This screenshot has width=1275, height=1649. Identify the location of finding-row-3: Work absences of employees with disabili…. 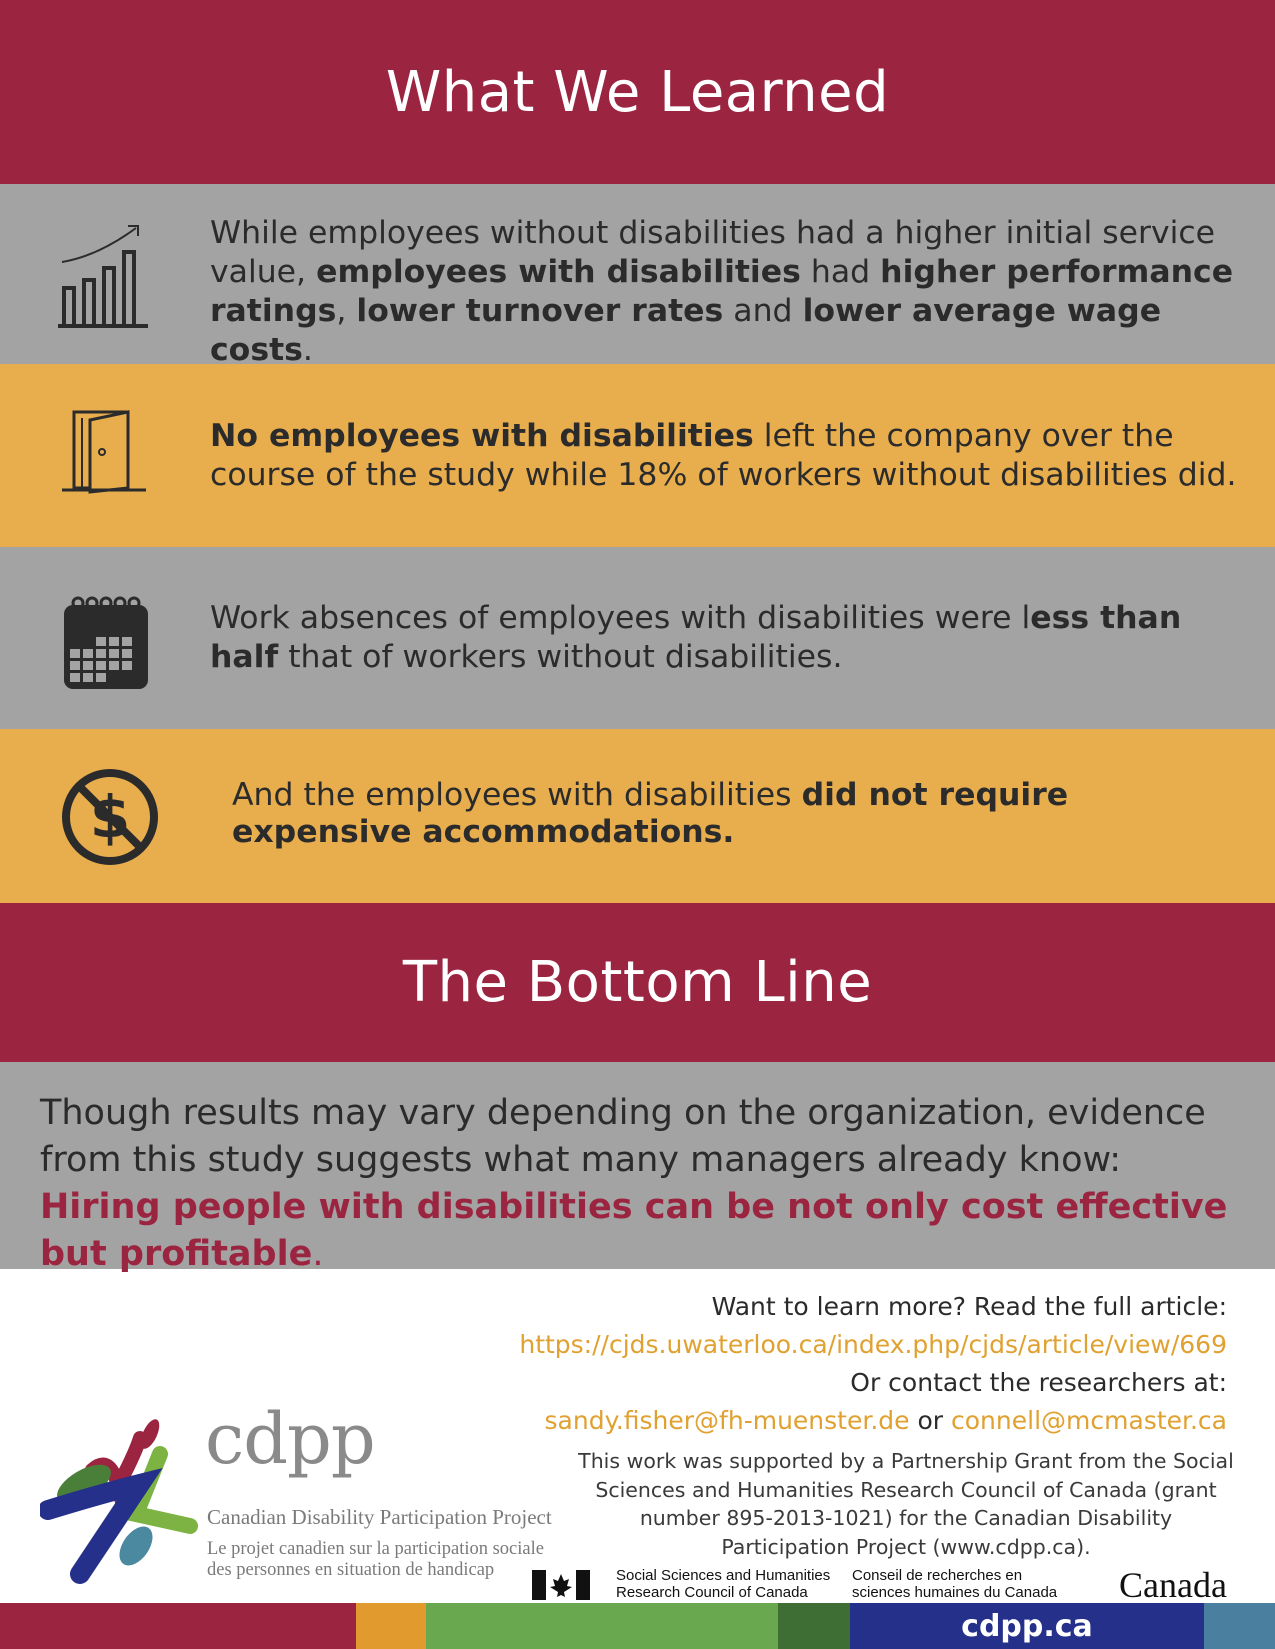
(637, 638).